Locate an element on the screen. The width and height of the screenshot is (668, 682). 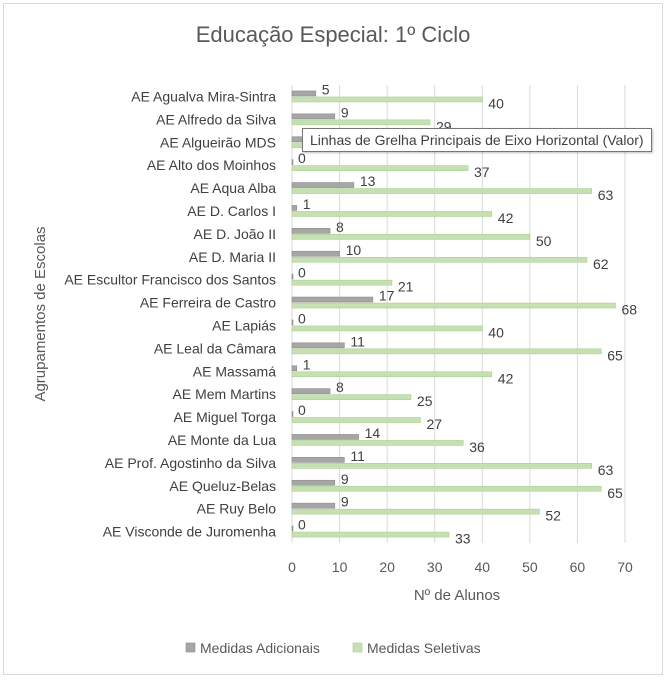
y-axis-title: Agrupamentos de Escolas is located at coordinates (40, 313).